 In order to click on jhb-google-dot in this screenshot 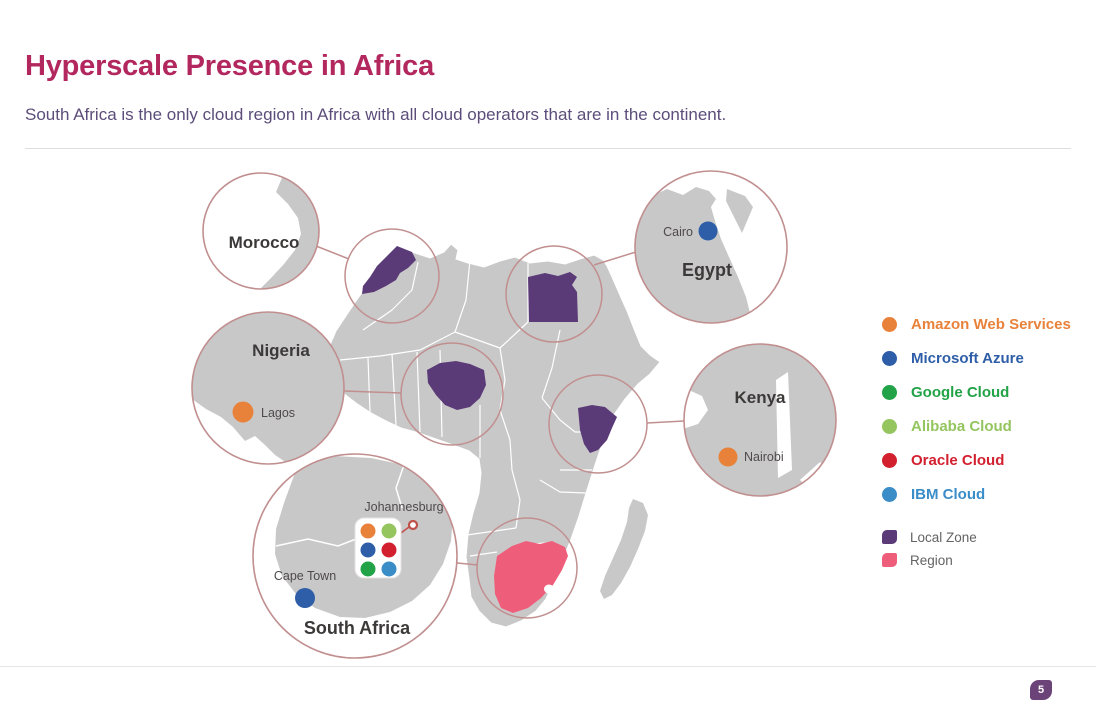, I will do `click(368, 569)`.